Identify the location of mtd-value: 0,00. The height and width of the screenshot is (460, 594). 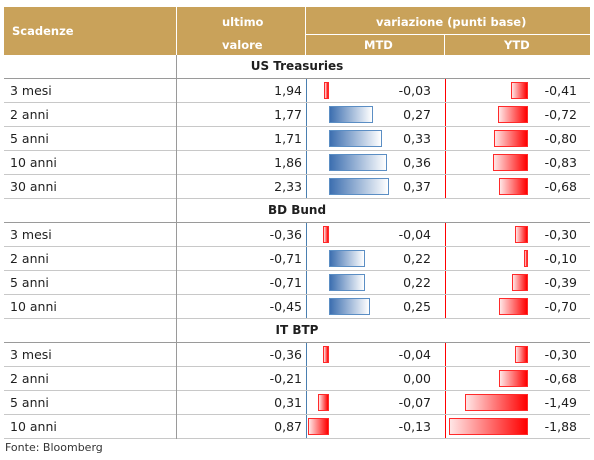
(417, 378).